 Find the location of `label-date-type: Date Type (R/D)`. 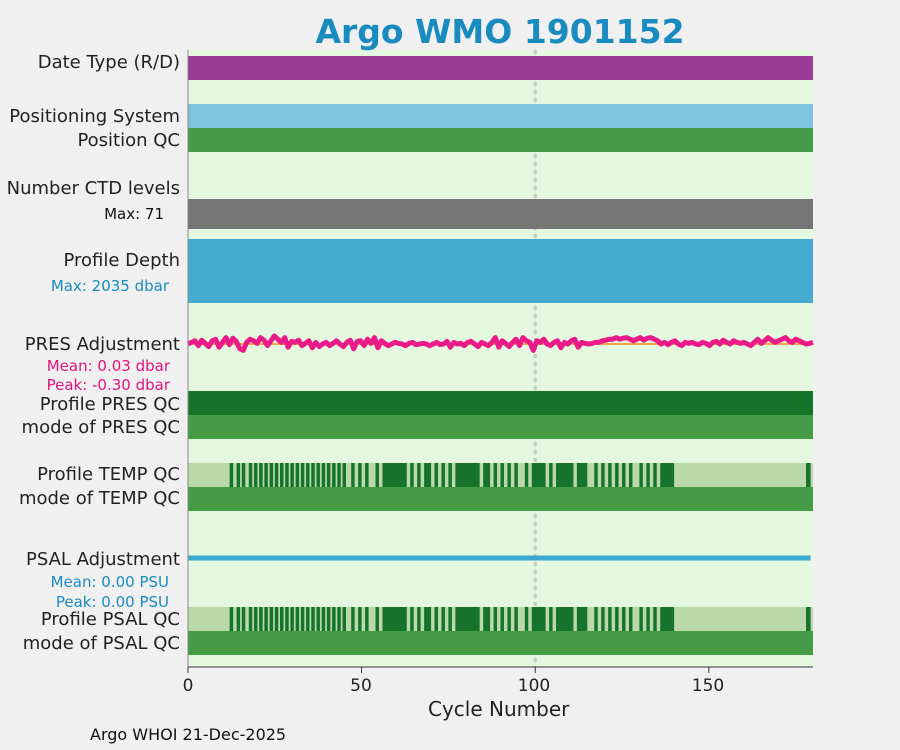

label-date-type: Date Type (R/D) is located at coordinates (108, 62).